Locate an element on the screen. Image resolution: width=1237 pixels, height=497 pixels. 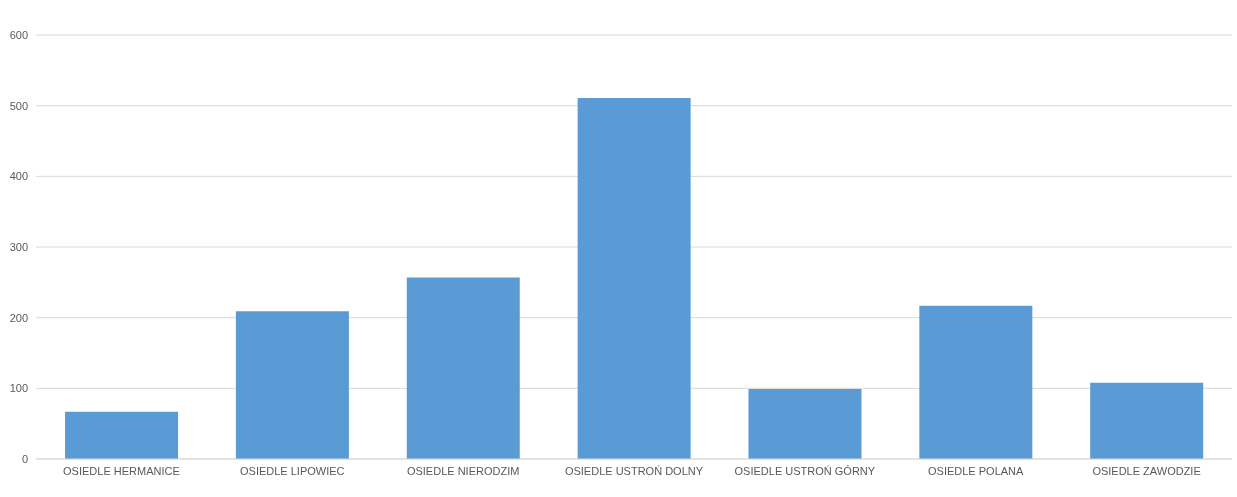
x-tick-label: OSIEDLE LIPOWIEC is located at coordinates (292, 470).